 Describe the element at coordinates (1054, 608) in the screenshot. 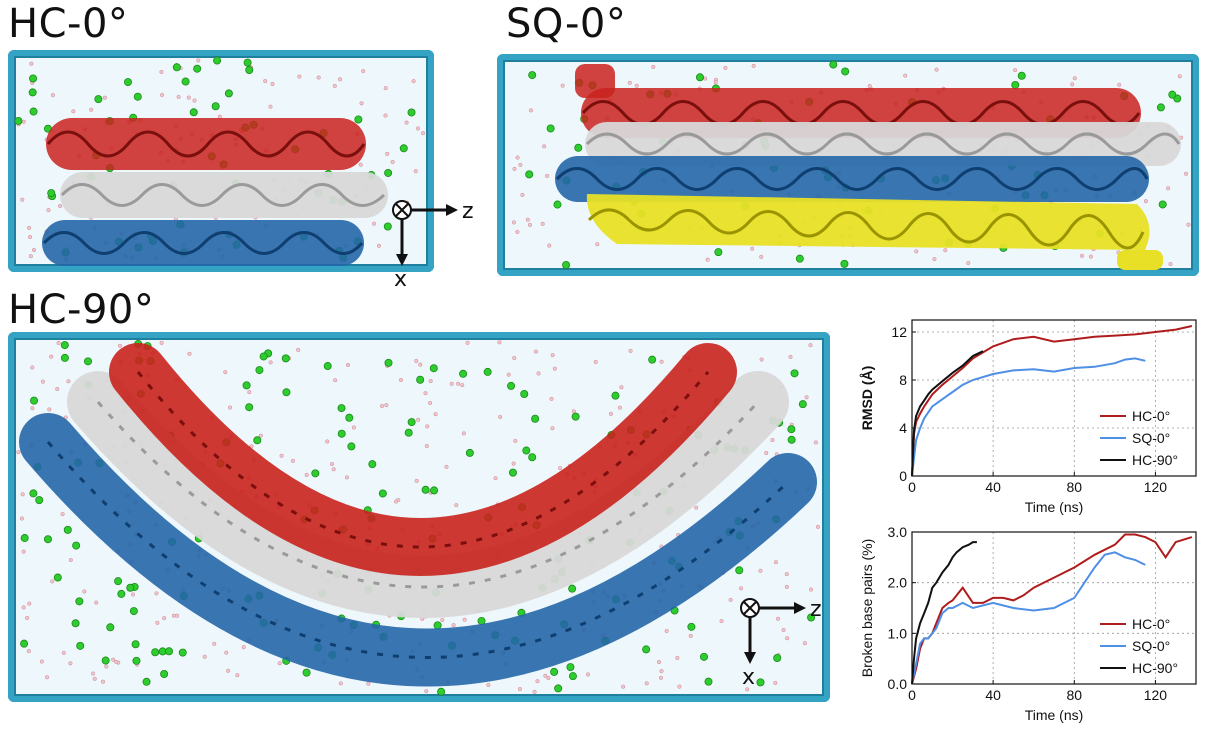

I see `plot-frame` at that location.